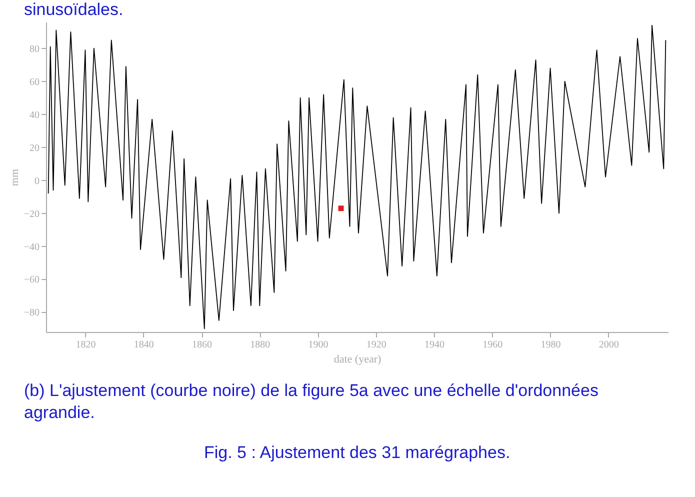  I want to click on x-tick-label: 1980, so click(550, 345).